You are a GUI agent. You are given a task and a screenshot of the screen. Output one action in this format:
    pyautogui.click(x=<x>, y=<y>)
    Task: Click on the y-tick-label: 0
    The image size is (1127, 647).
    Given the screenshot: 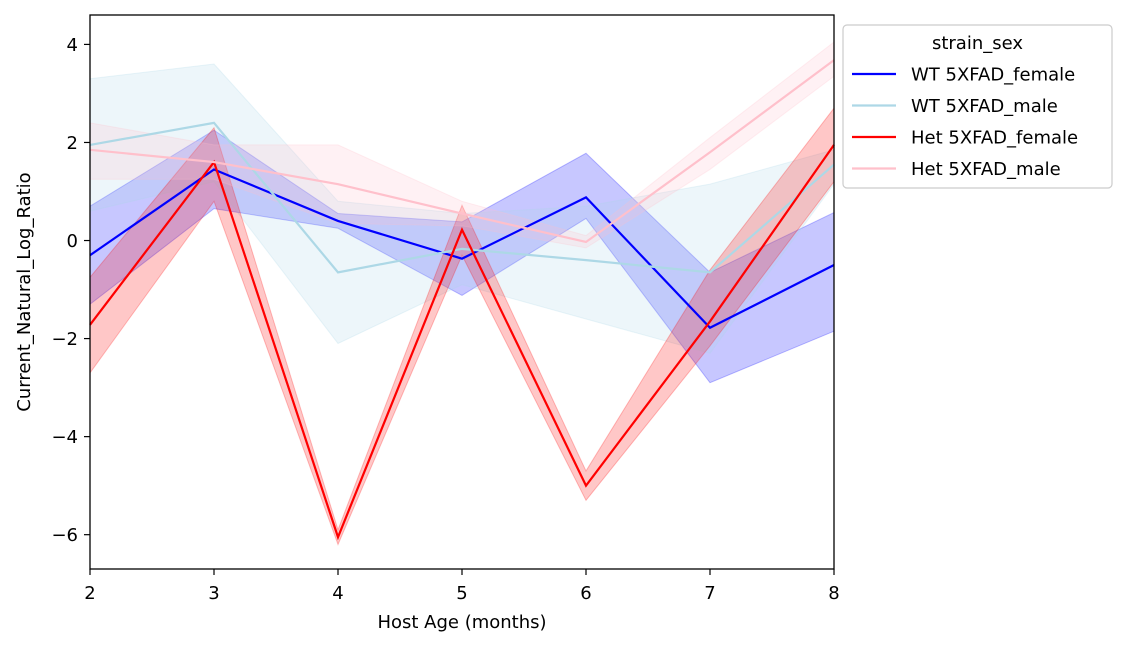 What is the action you would take?
    pyautogui.click(x=72, y=241)
    